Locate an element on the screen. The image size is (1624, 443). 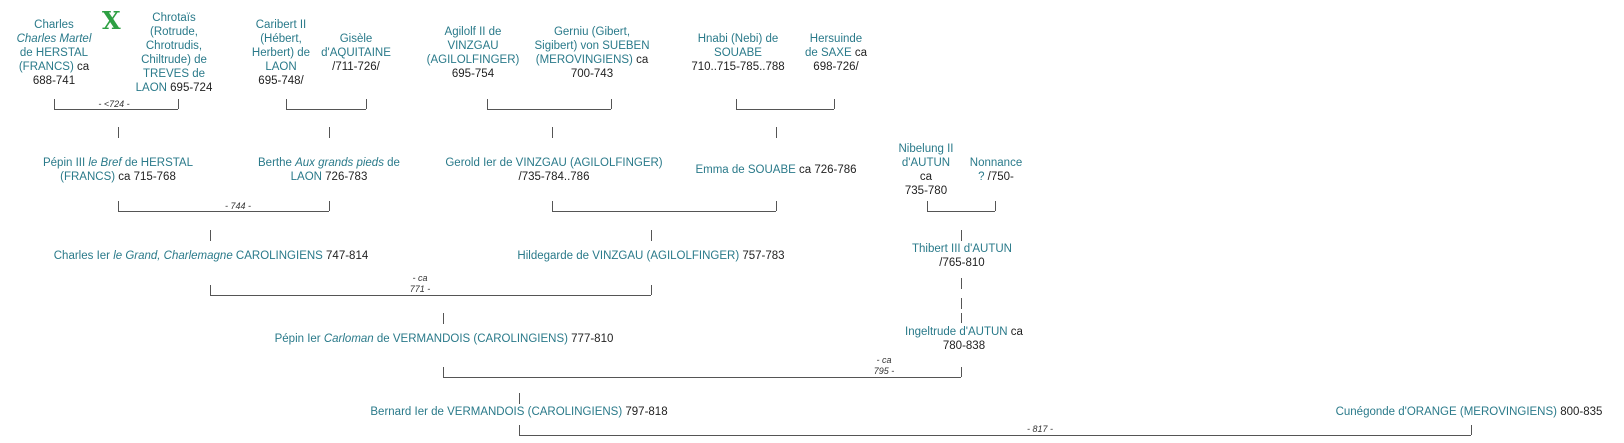
dates: 695-748/ is located at coordinates (281, 81).